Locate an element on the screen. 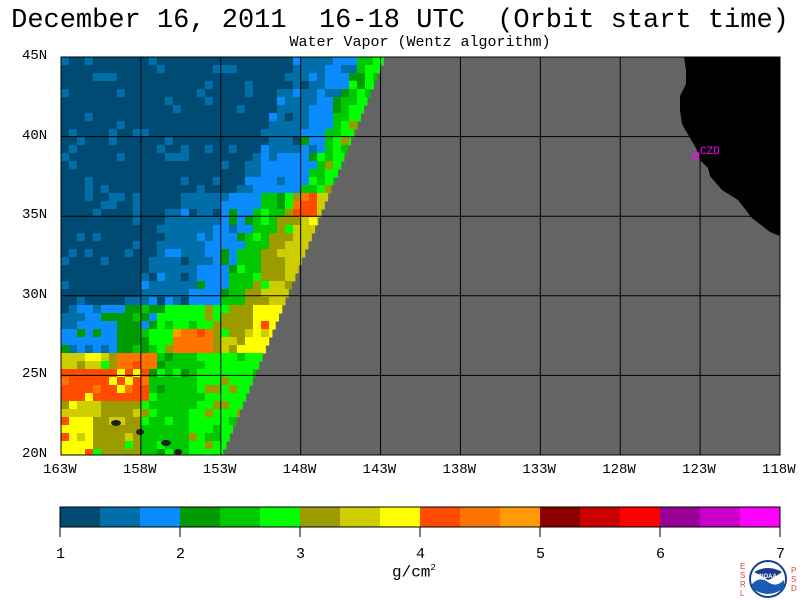  lon-tick-label: 148W is located at coordinates (299, 470).